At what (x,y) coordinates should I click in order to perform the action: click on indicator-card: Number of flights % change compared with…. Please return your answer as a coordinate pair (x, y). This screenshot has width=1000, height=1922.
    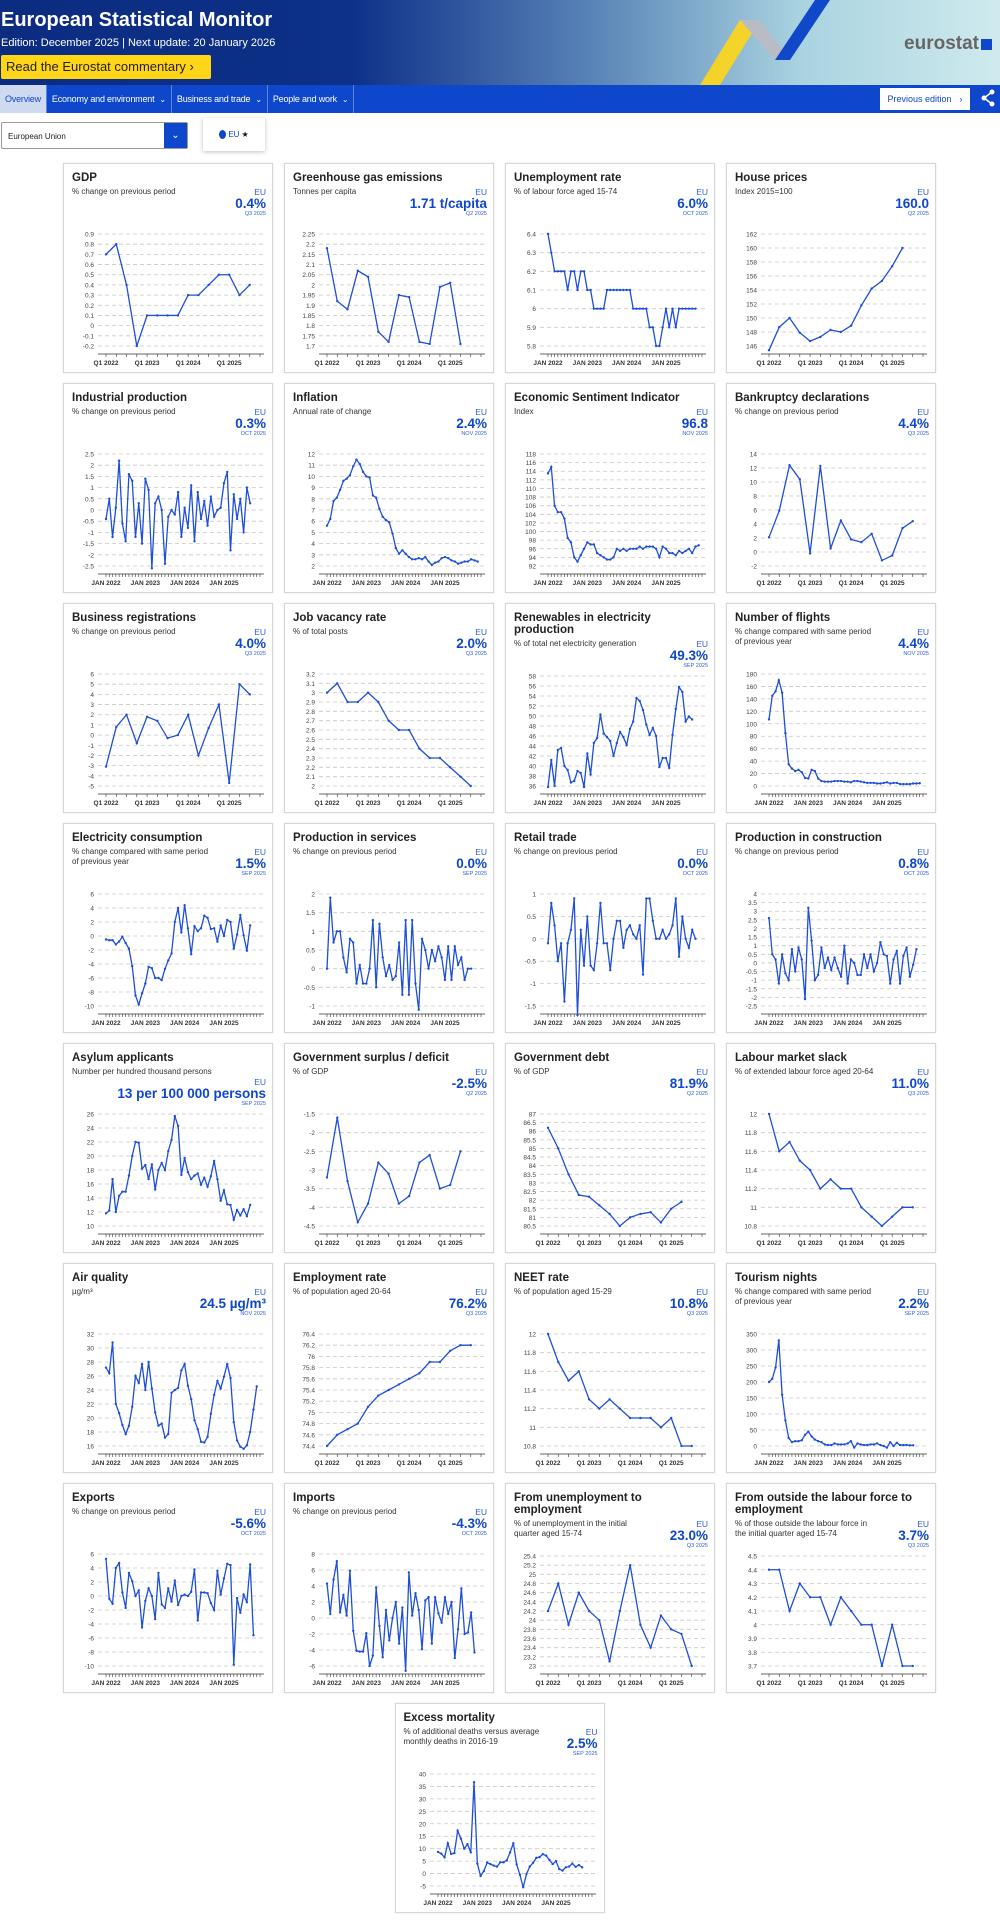
    Looking at the image, I should click on (831, 708).